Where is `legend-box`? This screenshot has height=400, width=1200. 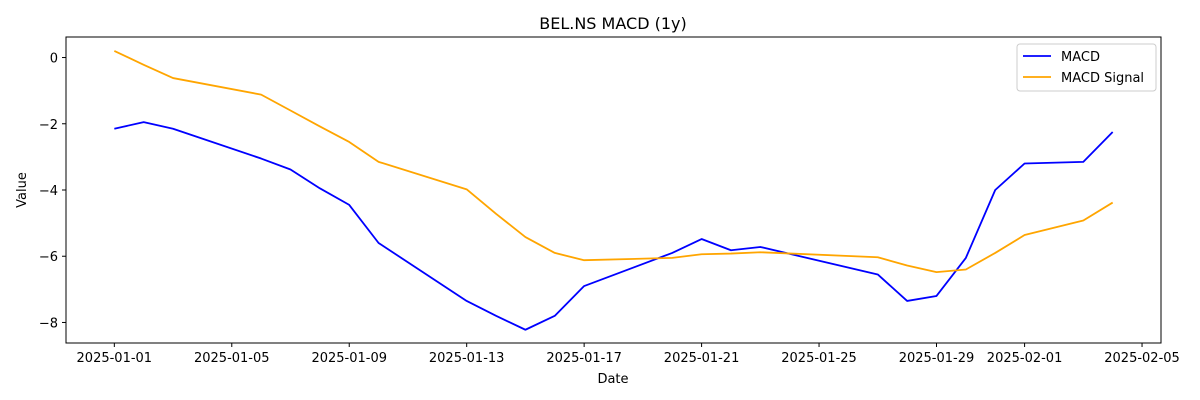
legend-box is located at coordinates (1086, 67).